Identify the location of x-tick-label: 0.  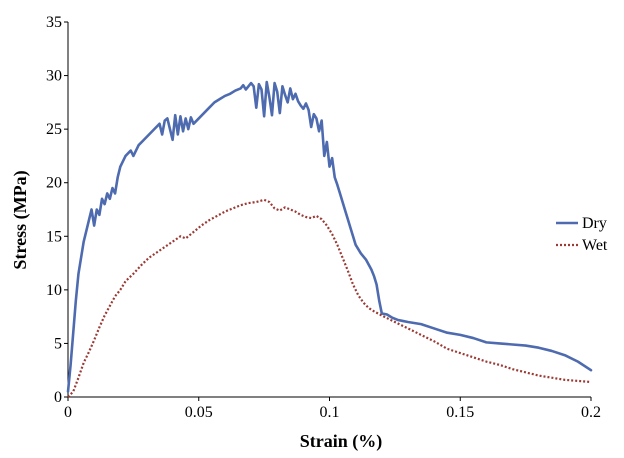
(68, 412).